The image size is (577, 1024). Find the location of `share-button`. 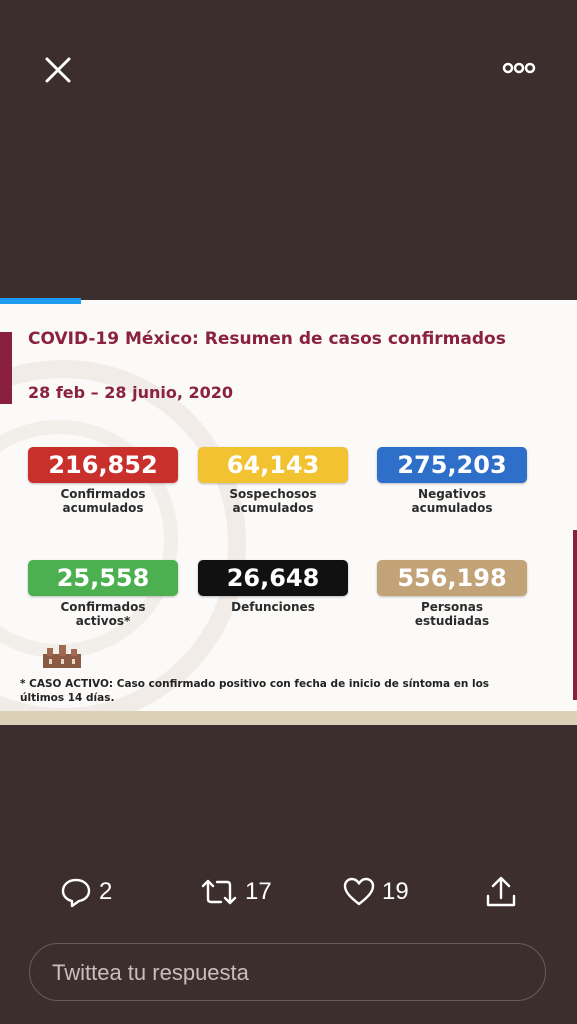

share-button is located at coordinates (501, 892).